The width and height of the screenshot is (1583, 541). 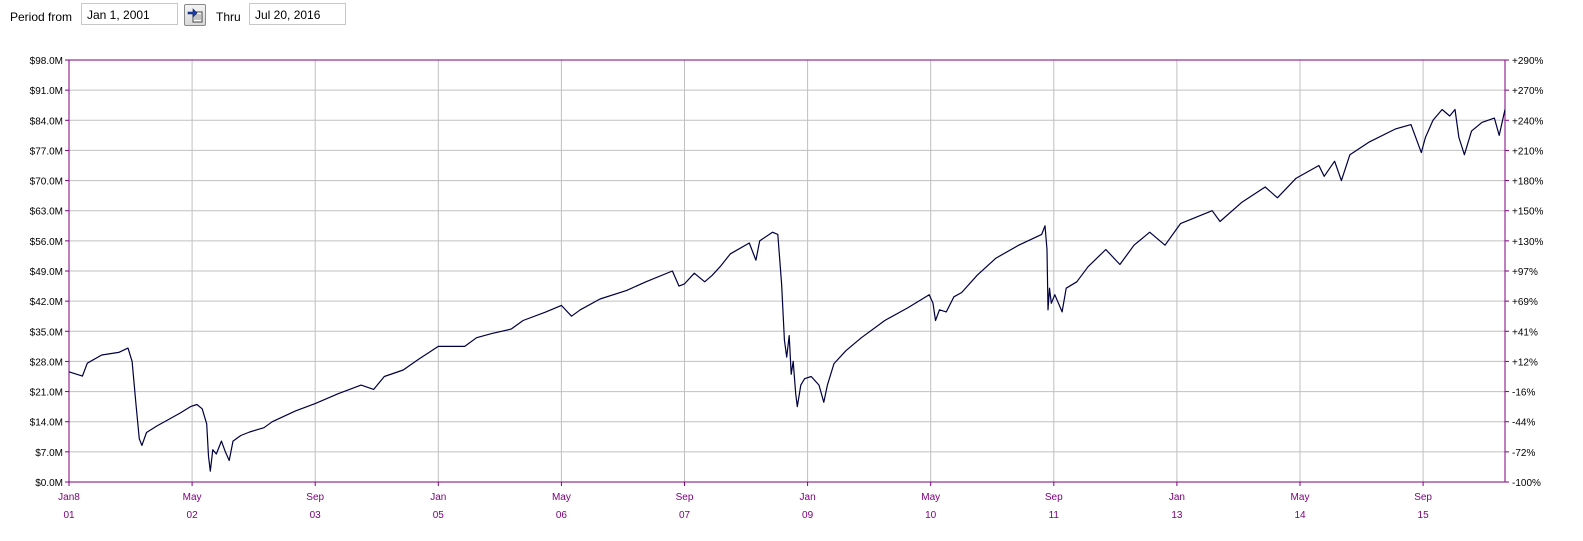 What do you see at coordinates (1177, 515) in the screenshot?
I see `x-tick-year-label: 13` at bounding box center [1177, 515].